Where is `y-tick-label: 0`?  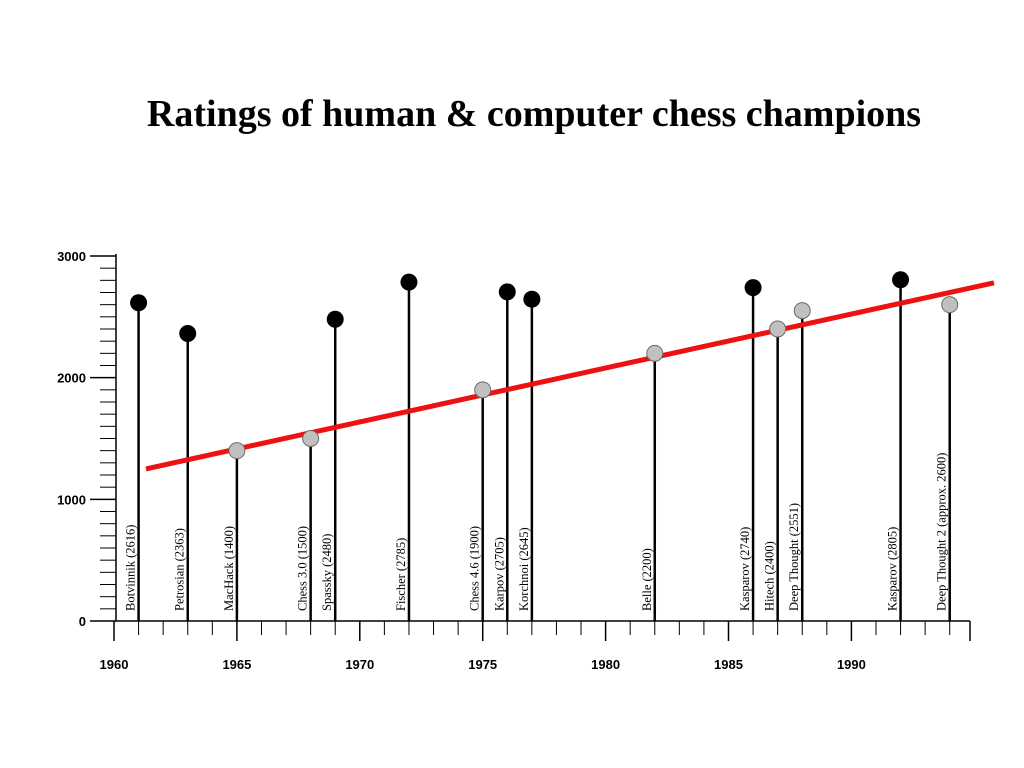
y-tick-label: 0 is located at coordinates (82, 621).